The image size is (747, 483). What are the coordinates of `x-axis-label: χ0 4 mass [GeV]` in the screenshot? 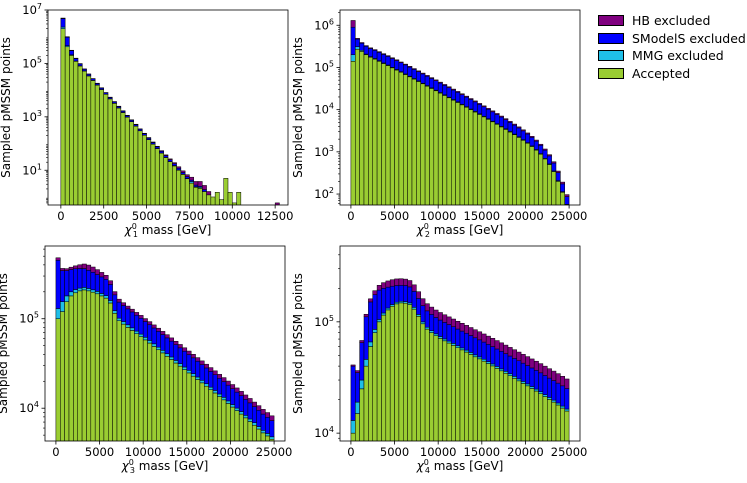 It's located at (460, 466).